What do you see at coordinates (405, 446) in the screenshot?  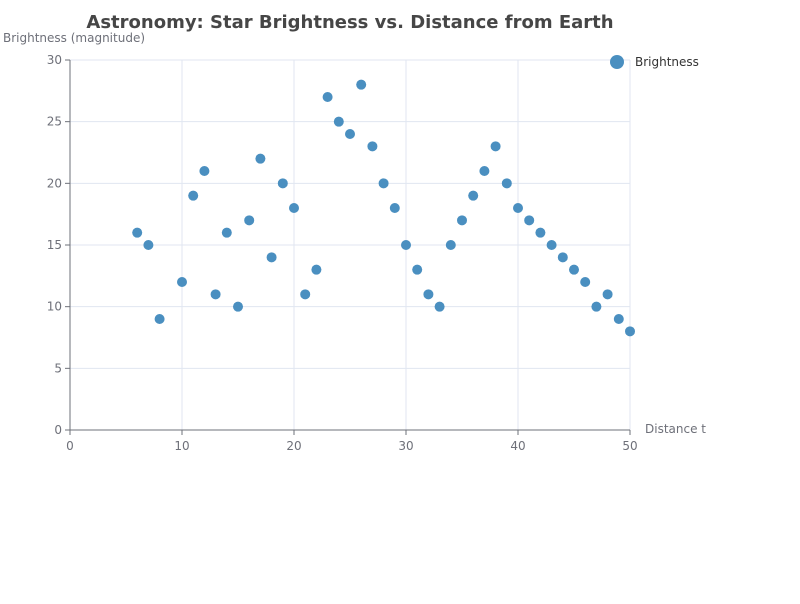 I see `x-tick-label: 30` at bounding box center [405, 446].